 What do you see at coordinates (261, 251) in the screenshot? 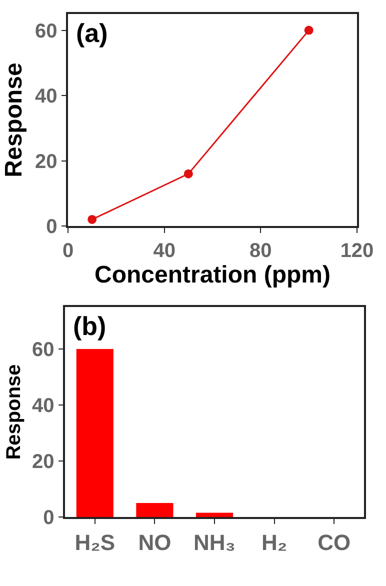
I see `x-tick-label: 80` at bounding box center [261, 251].